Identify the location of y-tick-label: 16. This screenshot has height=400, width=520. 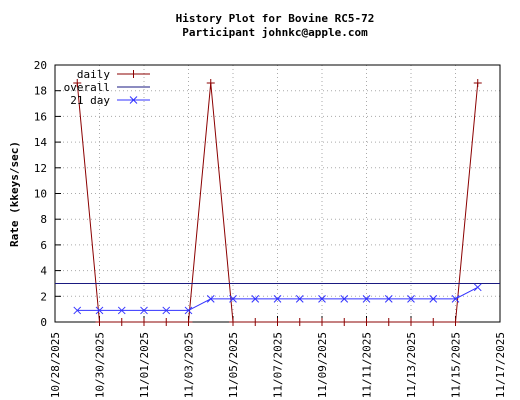
(40, 116).